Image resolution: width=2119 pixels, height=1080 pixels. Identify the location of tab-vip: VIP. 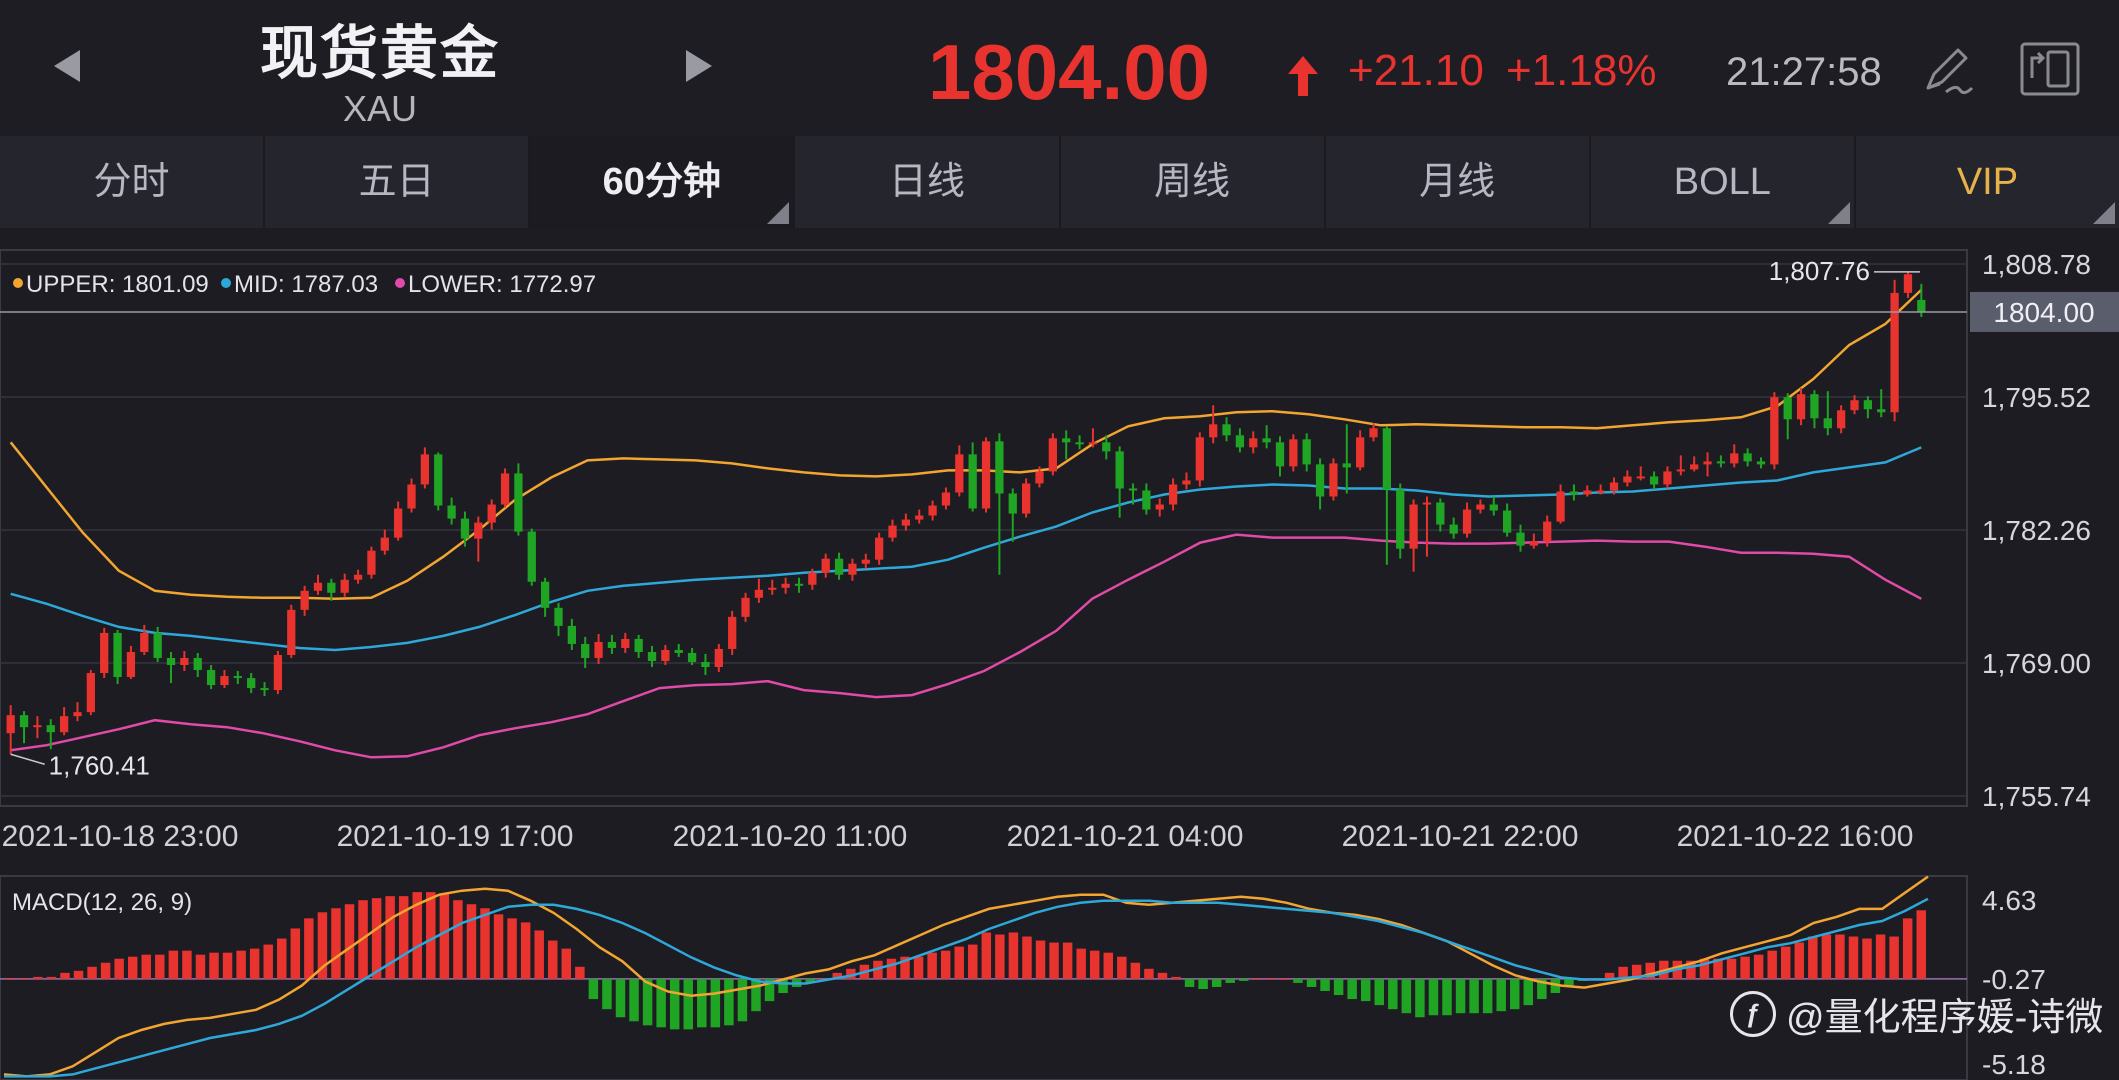
(1987, 182).